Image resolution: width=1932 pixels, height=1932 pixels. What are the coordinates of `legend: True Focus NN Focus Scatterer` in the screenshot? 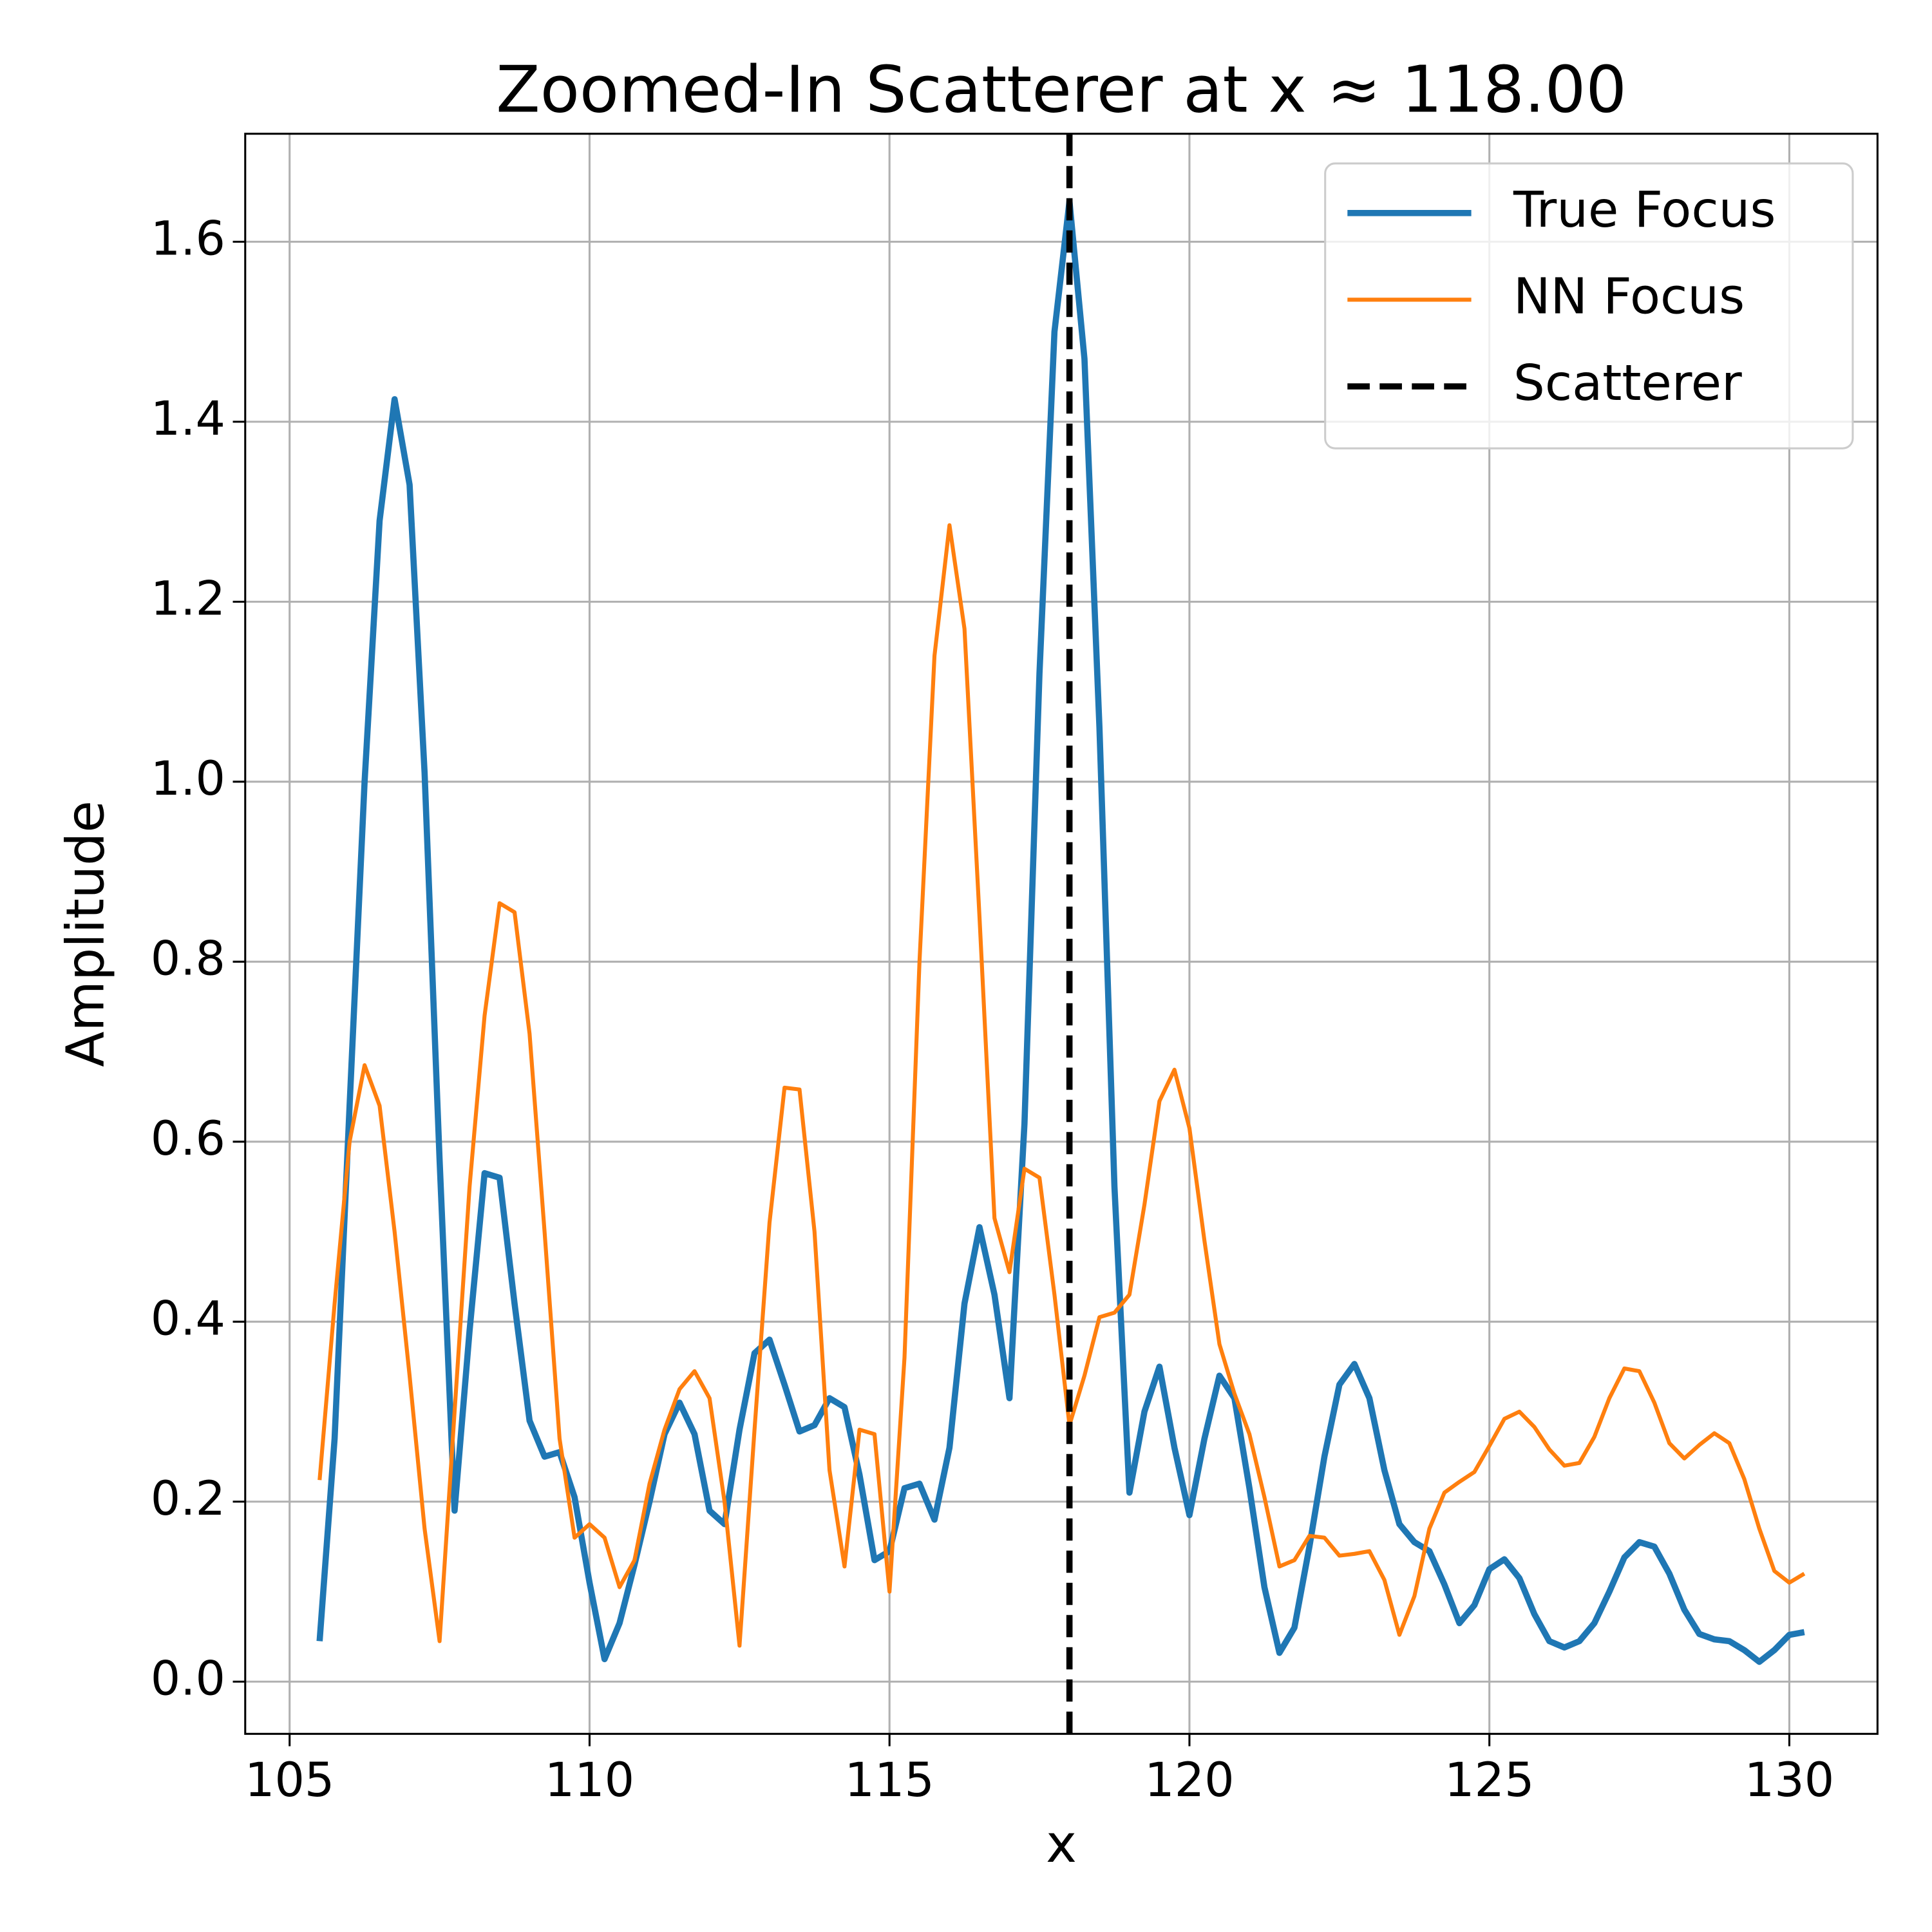 It's located at (1589, 306).